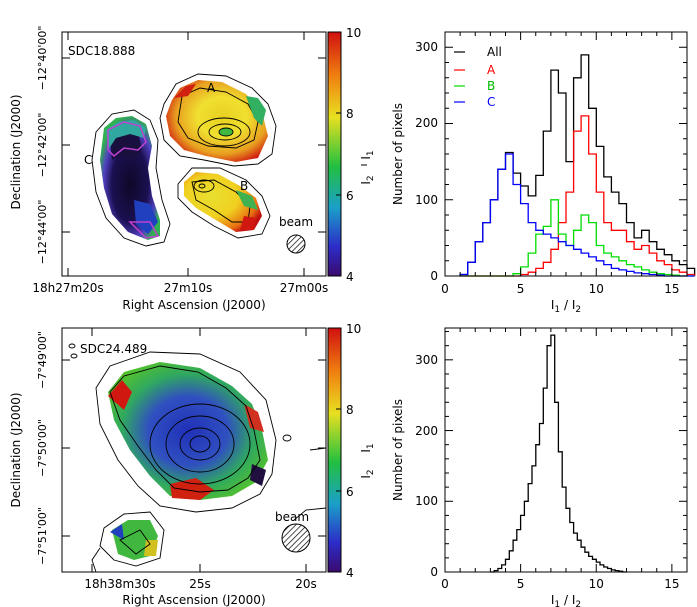 This screenshot has height=607, width=697. Describe the element at coordinates (351, 451) in the screenshot. I see `bottom-colorbar: 10 8 6 4 I1 I2` at that location.